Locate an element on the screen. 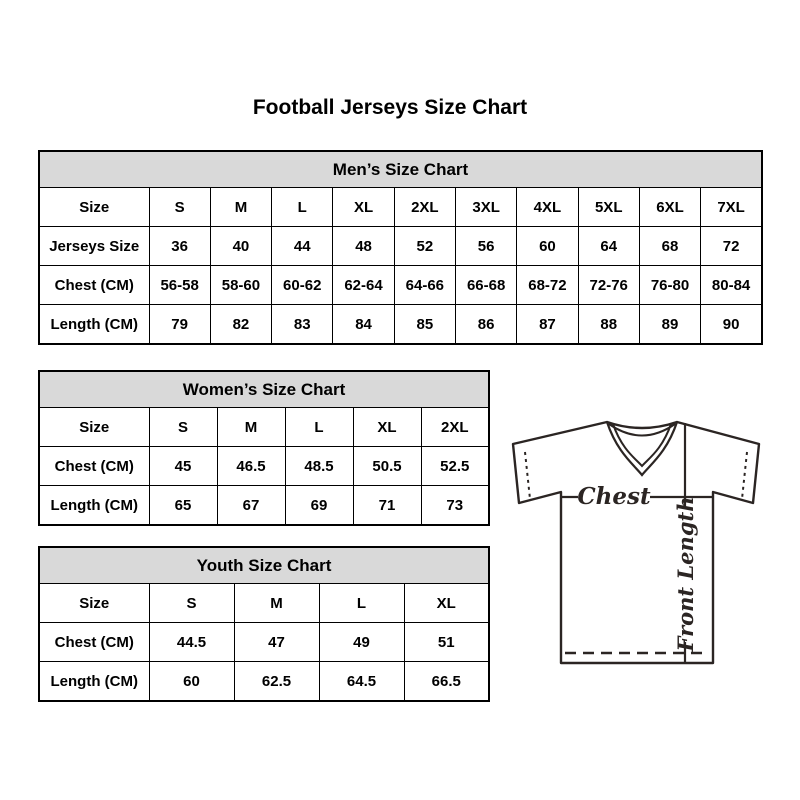 This screenshot has height=800, width=800. size-cell: 82 is located at coordinates (241, 324).